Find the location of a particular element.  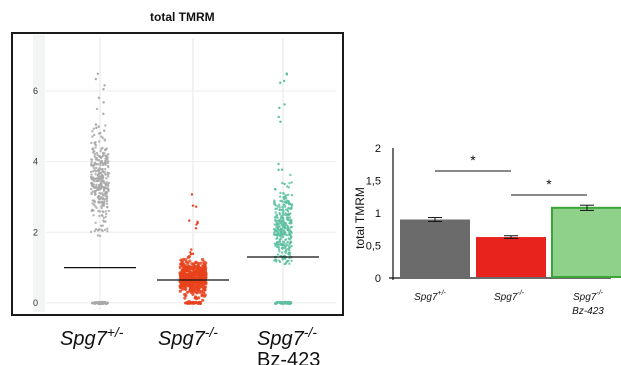

y-tick-label: 4 is located at coordinates (35, 162).